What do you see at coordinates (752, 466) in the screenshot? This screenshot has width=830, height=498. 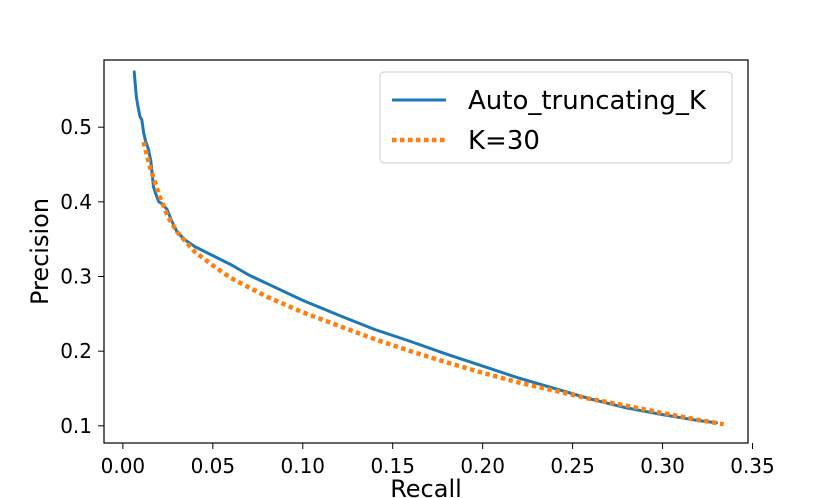 I see `x-tick-label: 0.35` at bounding box center [752, 466].